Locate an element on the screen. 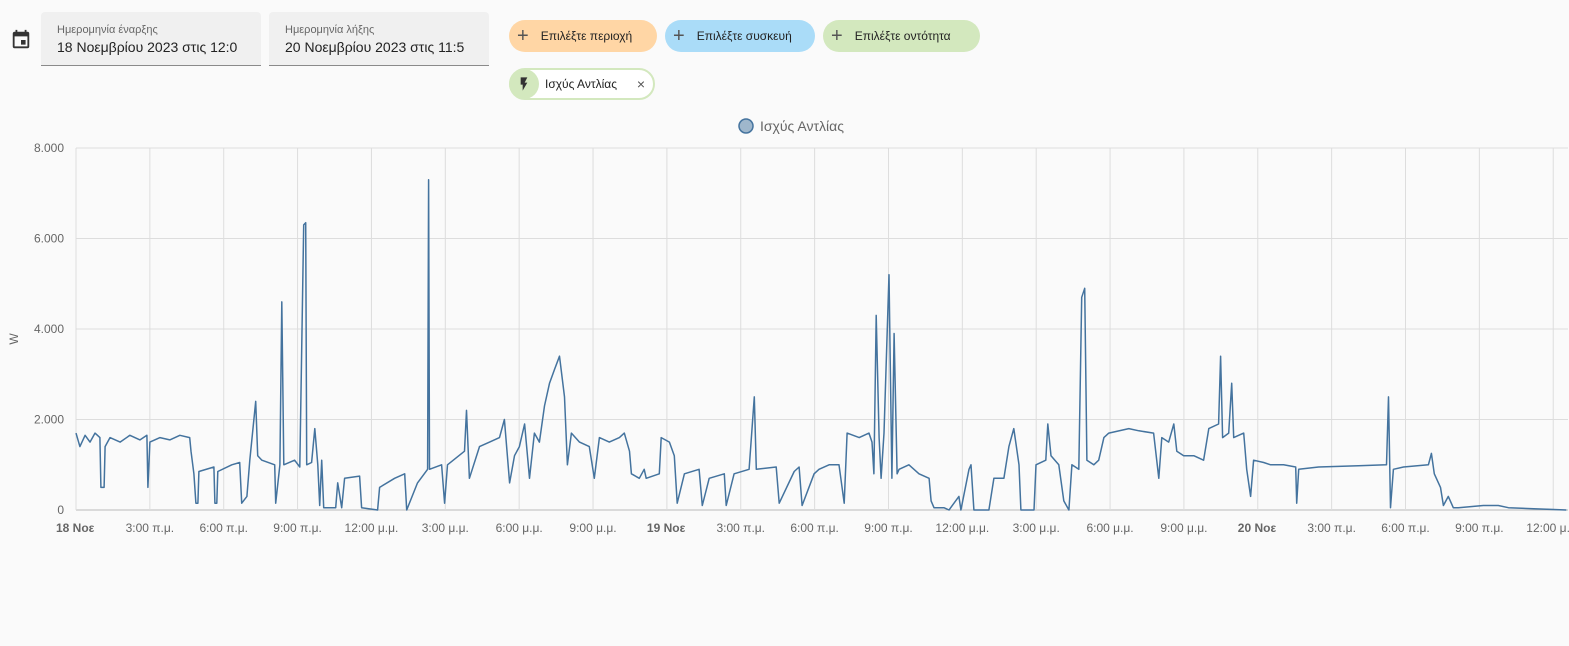 This screenshot has height=646, width=1569. button-label: Επιλέξτε περιοχή is located at coordinates (586, 36).